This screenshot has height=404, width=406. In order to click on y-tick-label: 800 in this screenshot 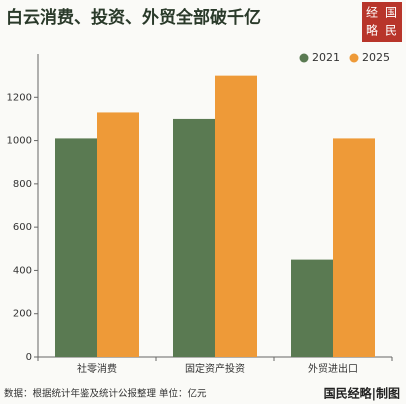, I will do `click(22, 184)`.